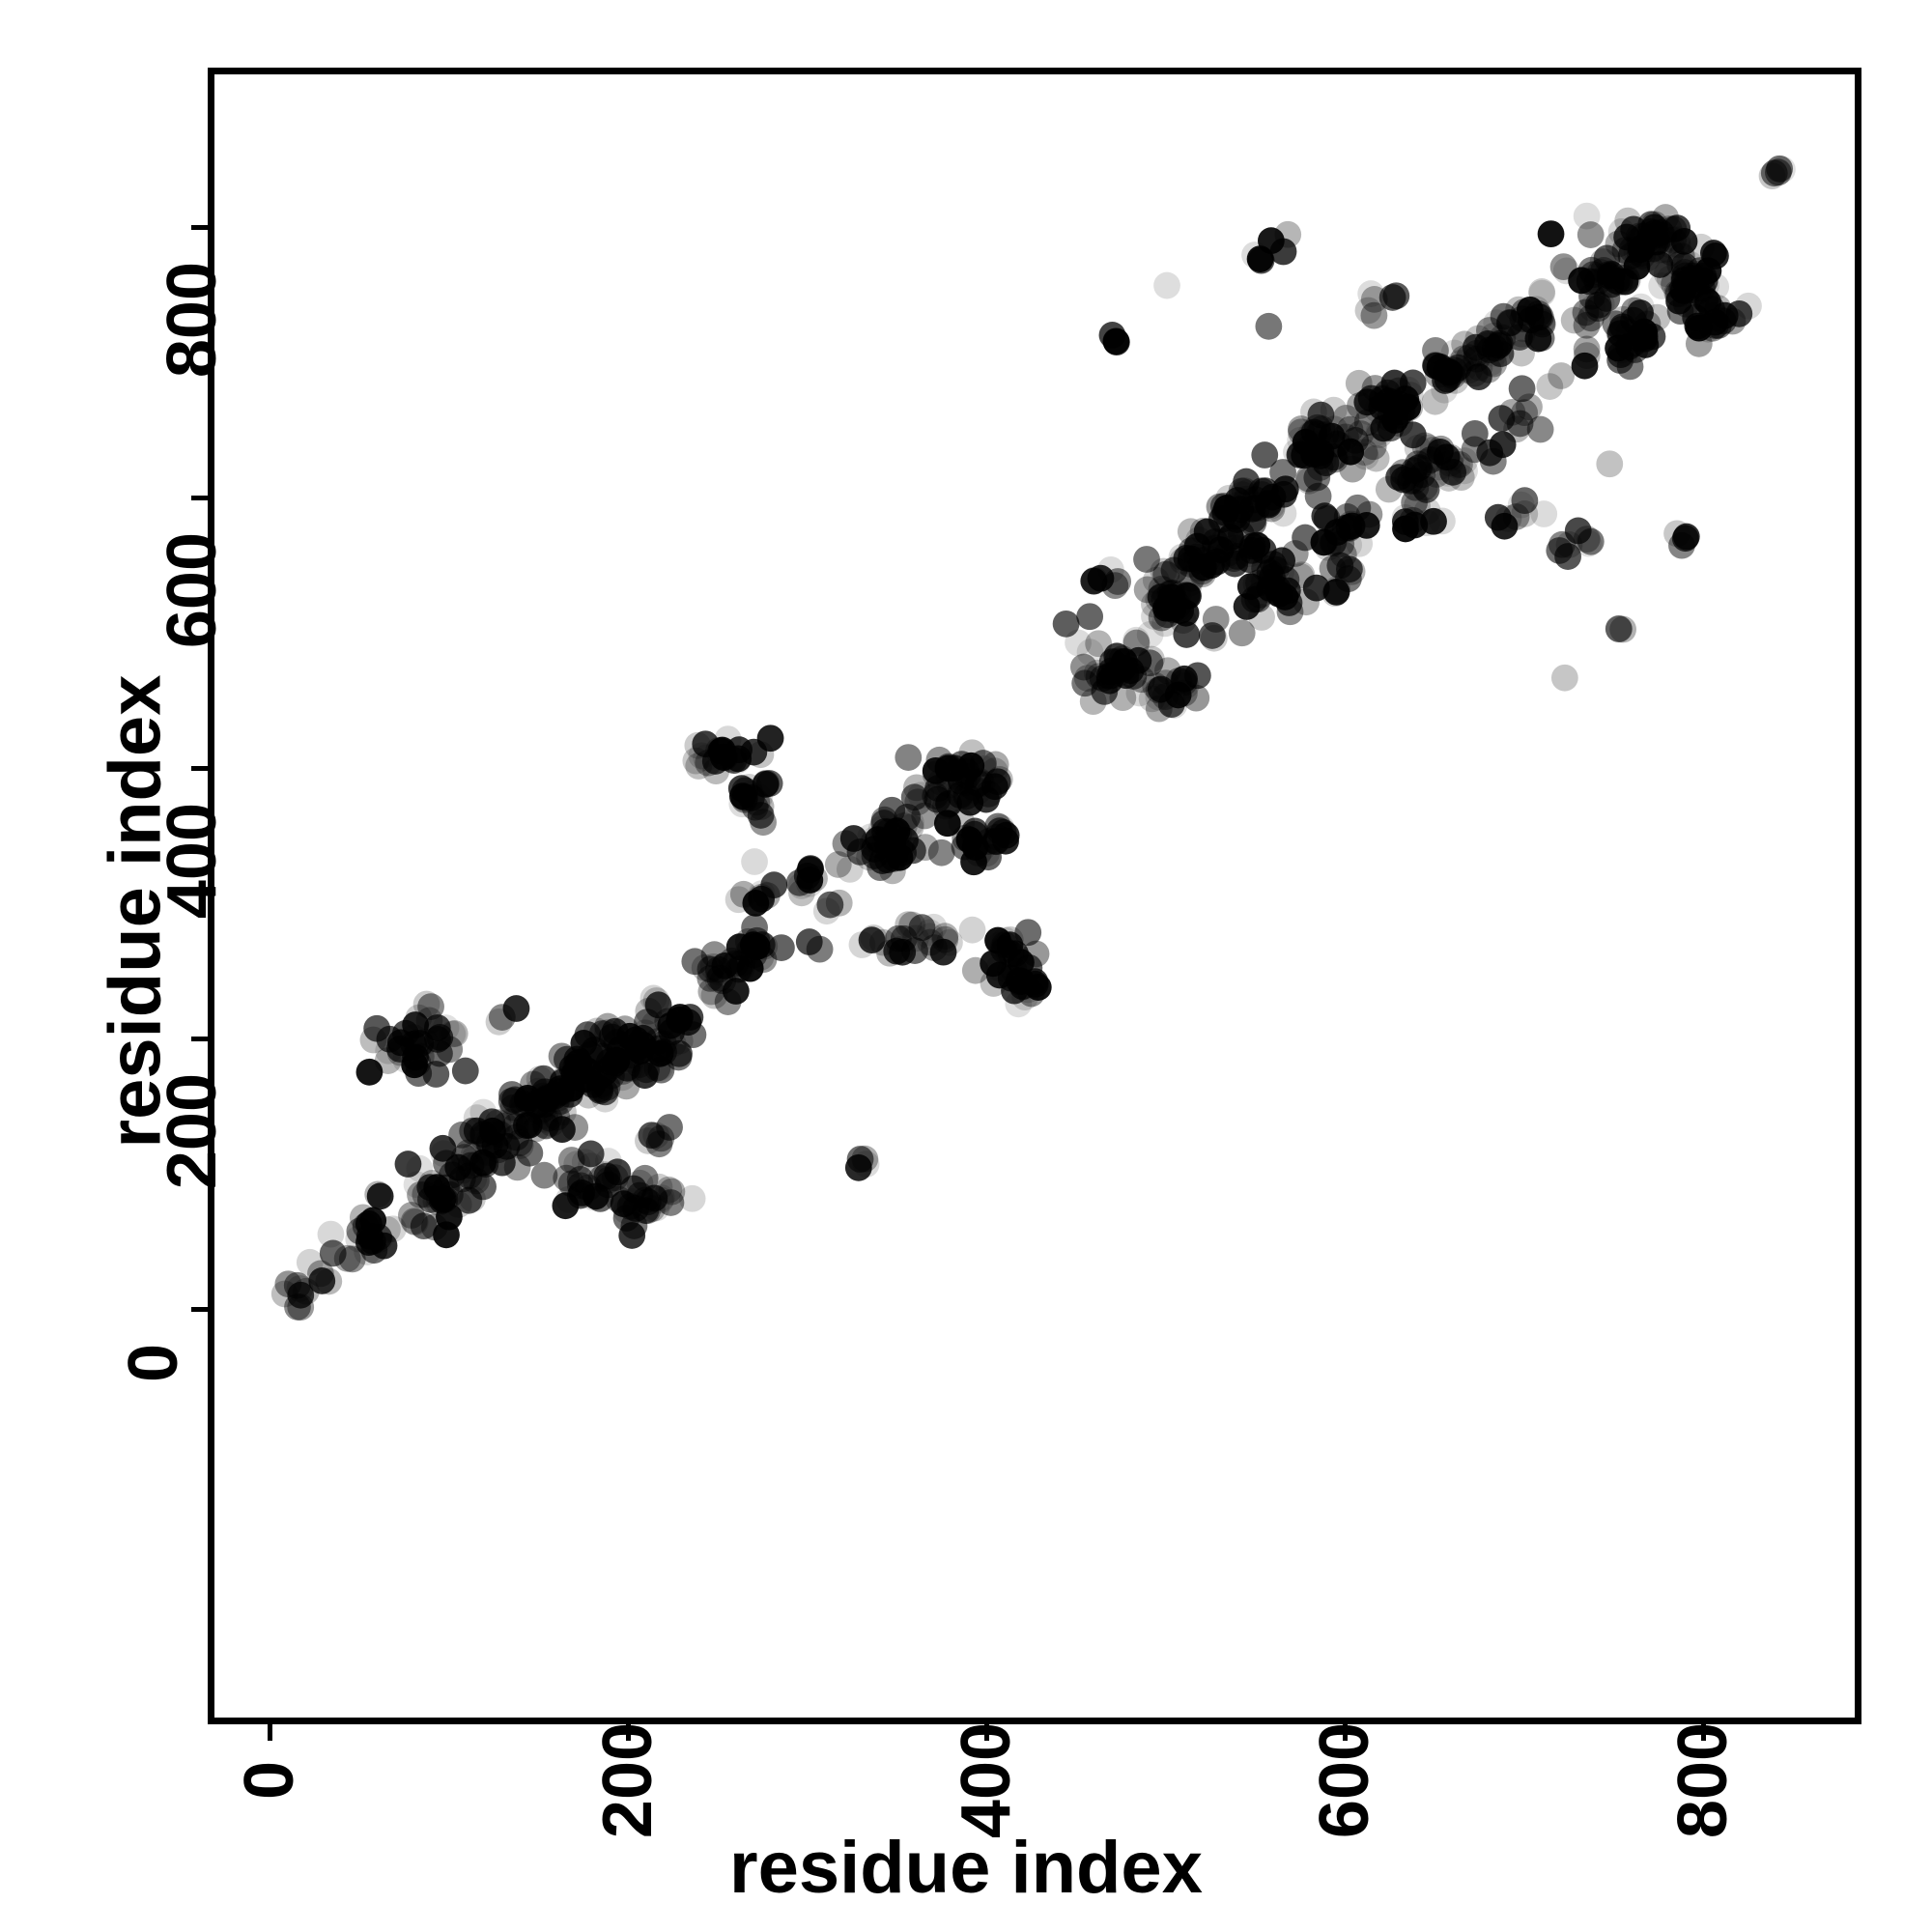  I want to click on y-axis-label-wrapper: residue index, so click(136, 939).